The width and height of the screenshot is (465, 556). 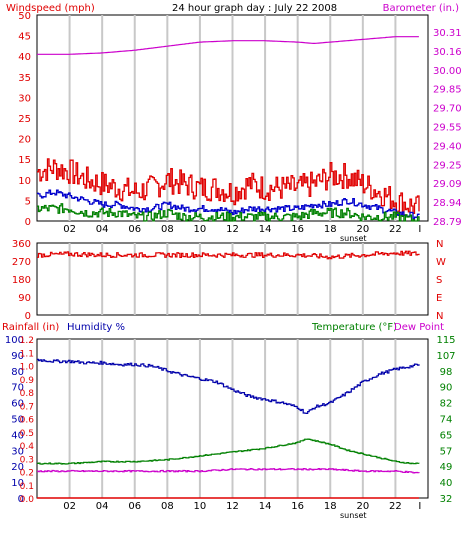 What do you see at coordinates (228, 255) in the screenshot?
I see `wind-direction-series` at bounding box center [228, 255].